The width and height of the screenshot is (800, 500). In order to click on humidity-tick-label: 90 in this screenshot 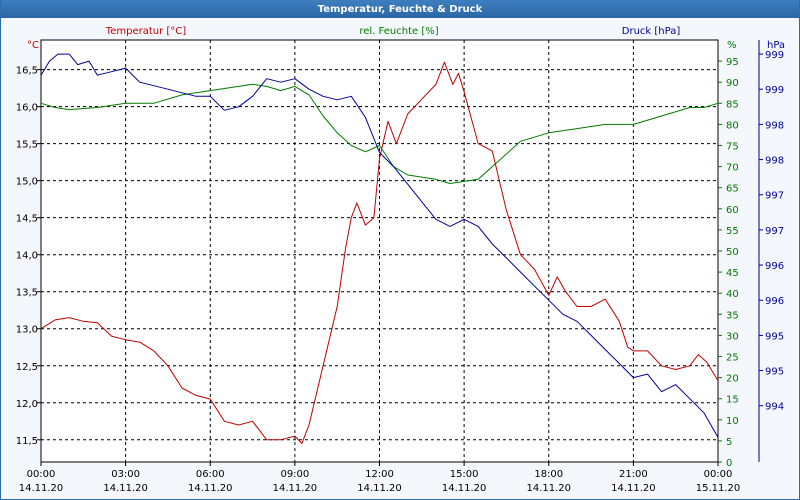, I will do `click(732, 83)`.